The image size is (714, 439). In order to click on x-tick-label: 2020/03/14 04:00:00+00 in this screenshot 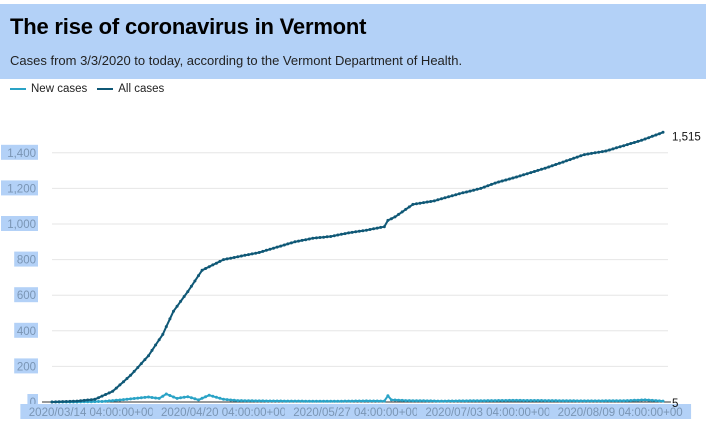, I will do `click(91, 413)`.